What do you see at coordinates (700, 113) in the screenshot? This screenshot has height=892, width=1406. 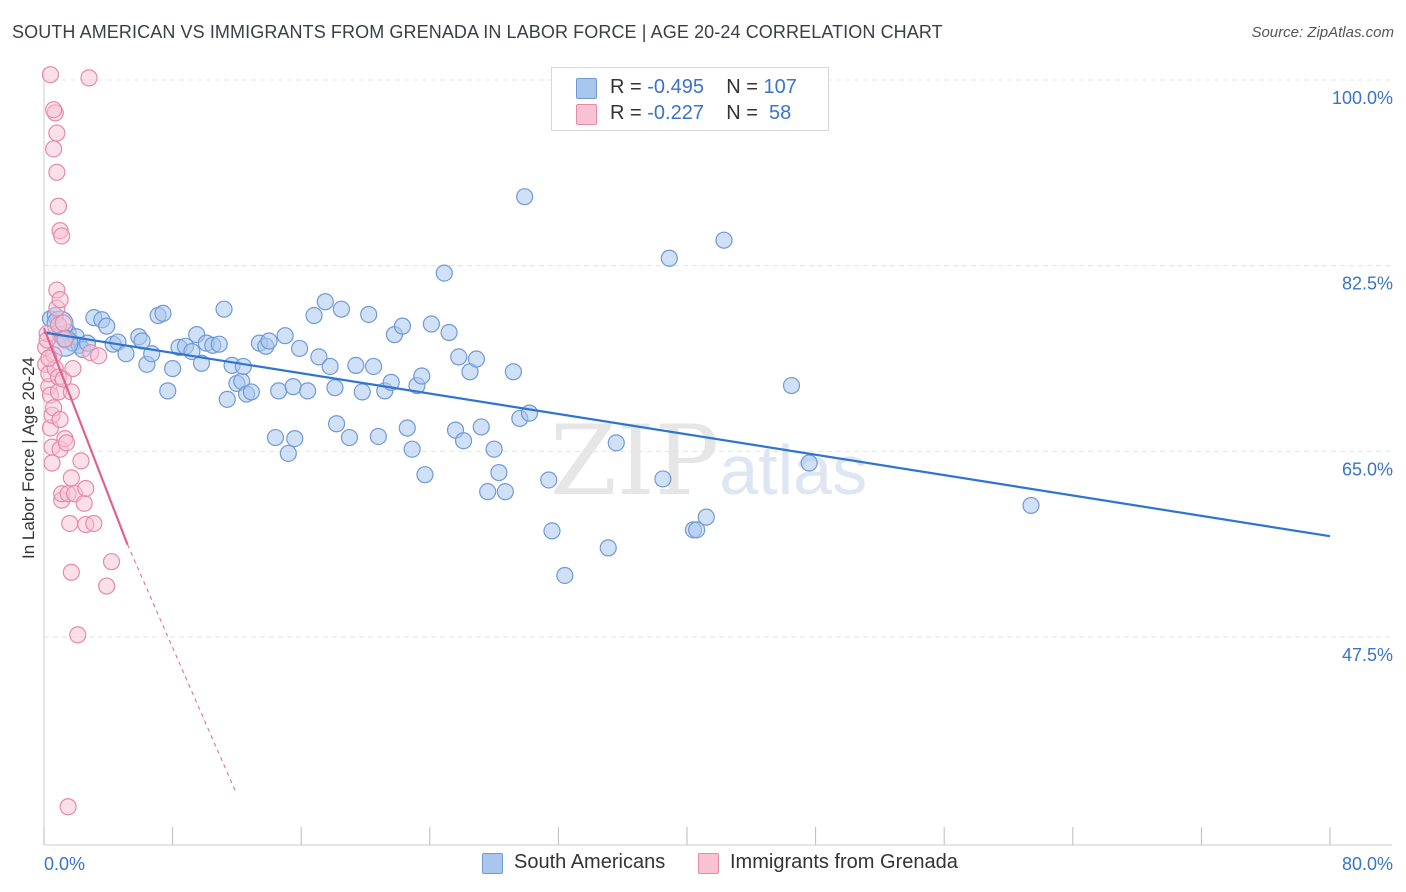 I see `legend-text: R = -0.227 N = 58` at bounding box center [700, 113].